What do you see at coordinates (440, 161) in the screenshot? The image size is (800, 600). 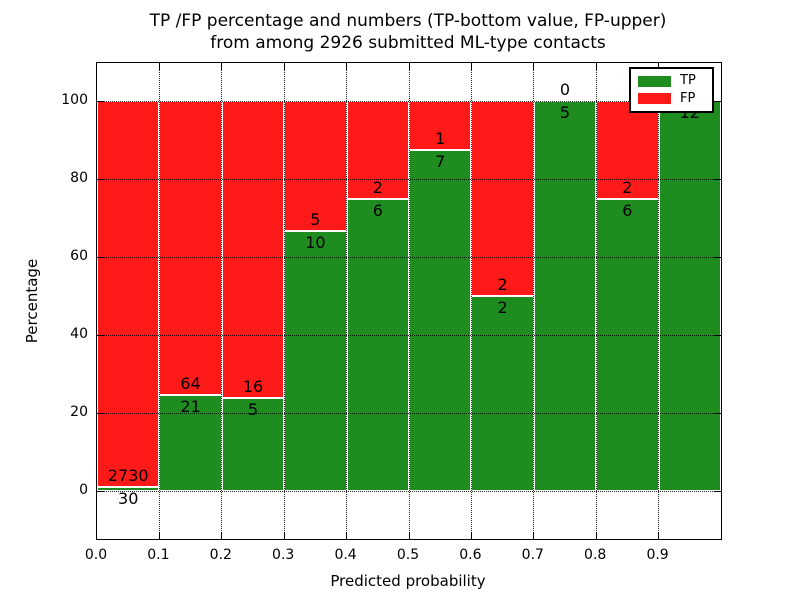 I see `tp-count-label: 7` at bounding box center [440, 161].